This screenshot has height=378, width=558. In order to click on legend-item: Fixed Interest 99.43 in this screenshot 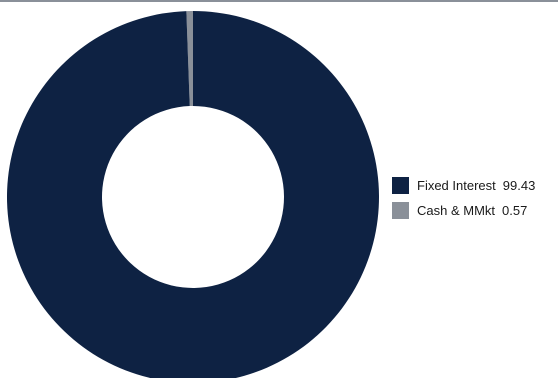, I will do `click(463, 185)`.